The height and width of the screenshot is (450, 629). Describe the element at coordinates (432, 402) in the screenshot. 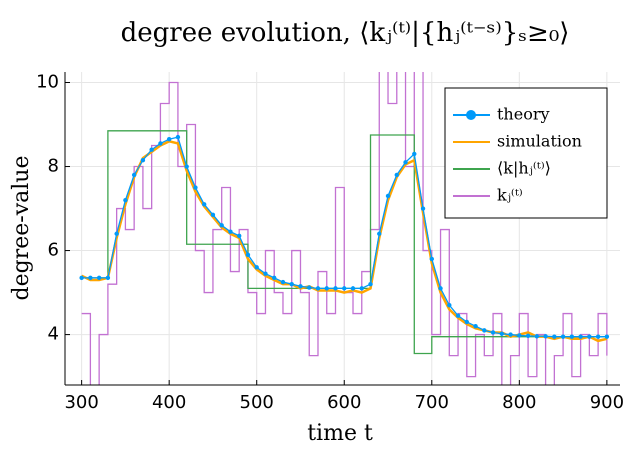

I see `x-tick-label: 700` at that location.